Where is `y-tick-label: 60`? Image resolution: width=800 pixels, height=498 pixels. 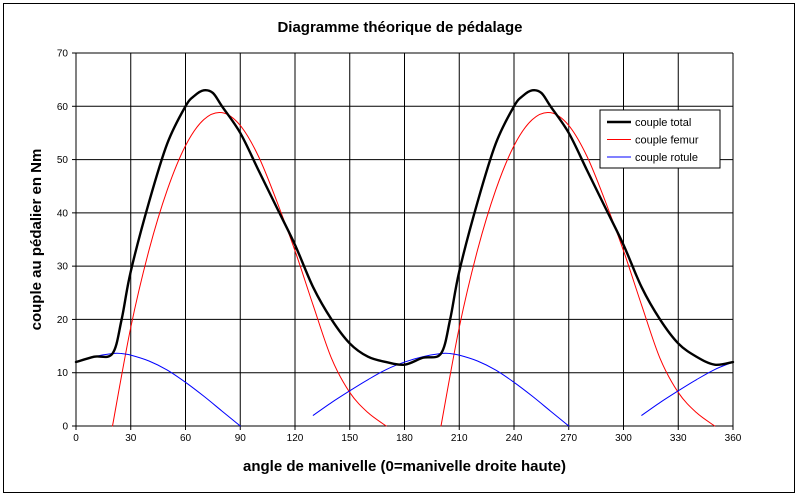 y-tick-label: 60 is located at coordinates (63, 107).